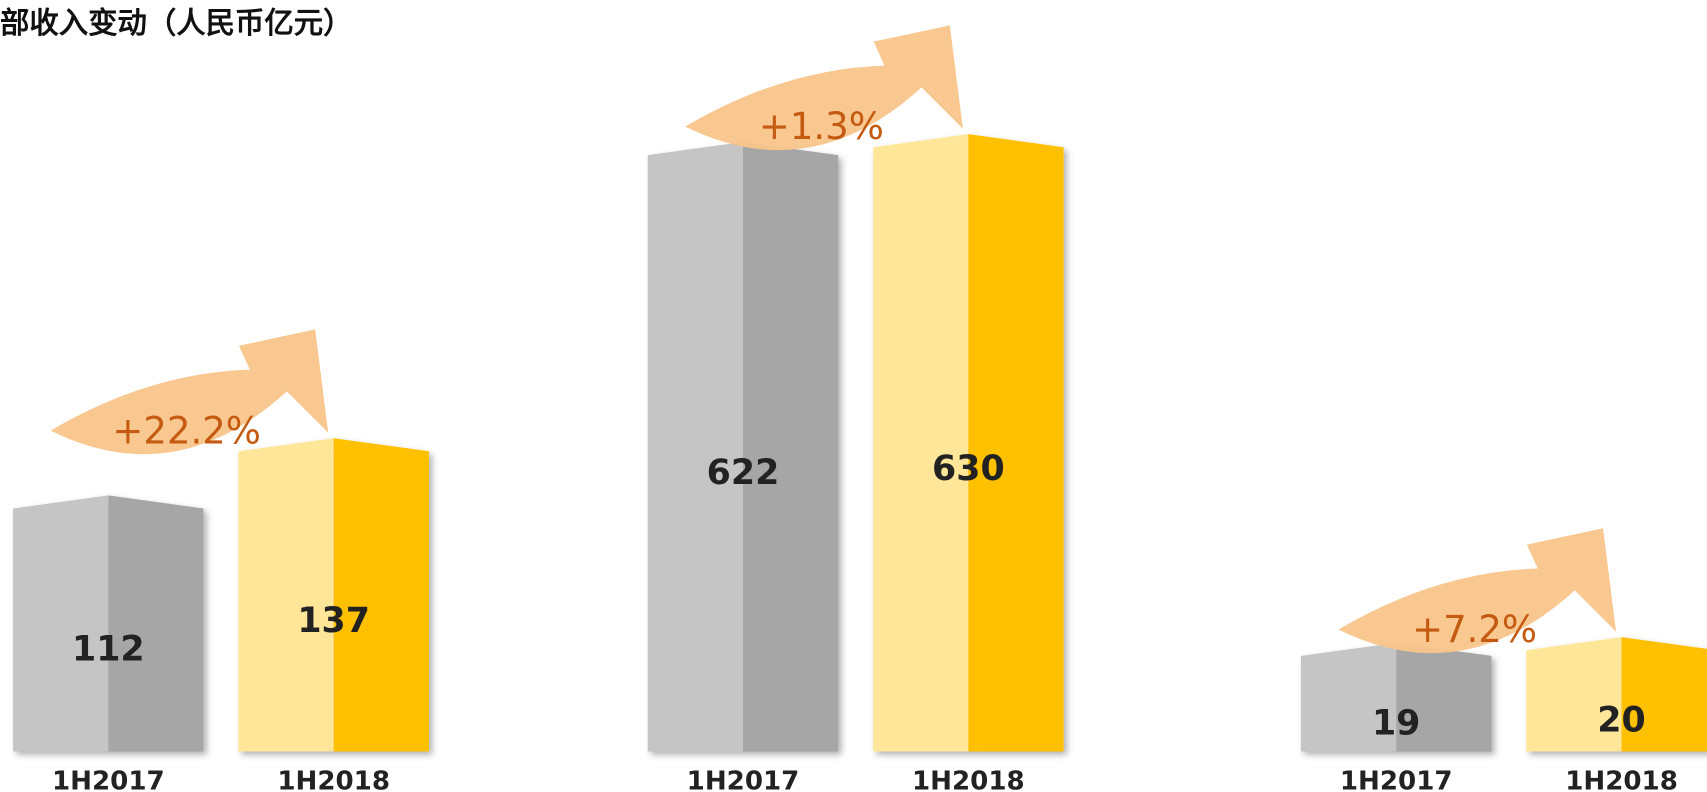  What do you see at coordinates (186, 430) in the screenshot?
I see `growth-label: +22.2%` at bounding box center [186, 430].